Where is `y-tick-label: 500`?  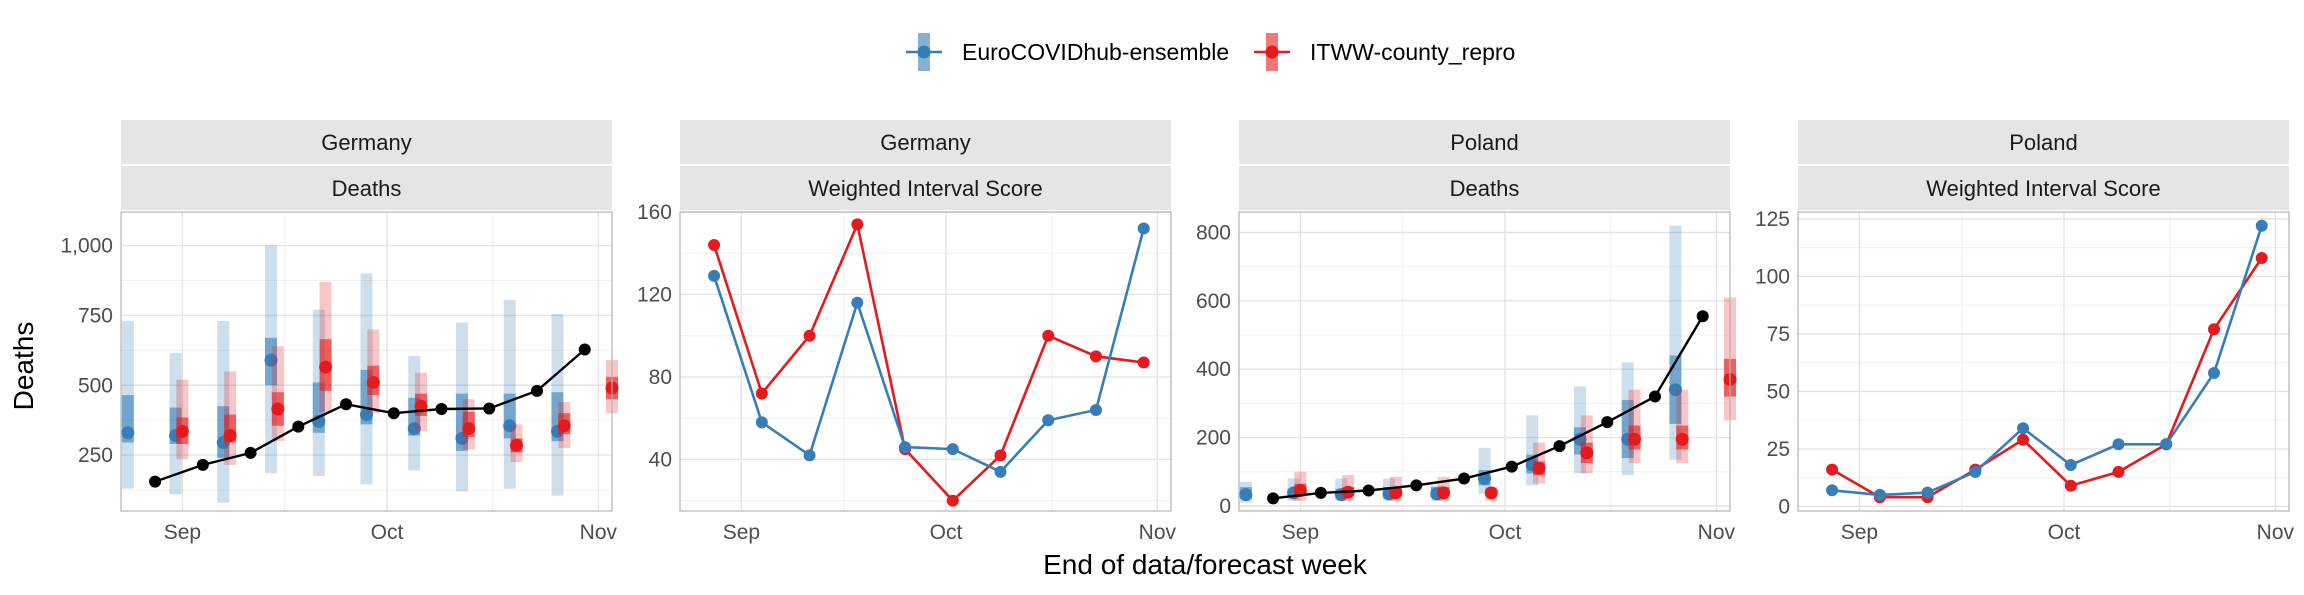 y-tick-label: 500 is located at coordinates (95, 385).